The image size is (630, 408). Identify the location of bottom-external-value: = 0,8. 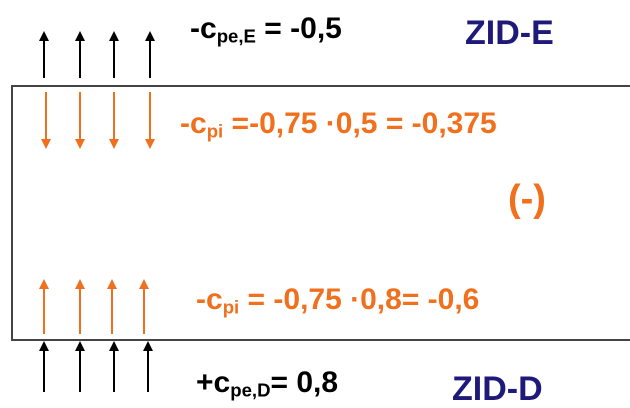
(304, 382).